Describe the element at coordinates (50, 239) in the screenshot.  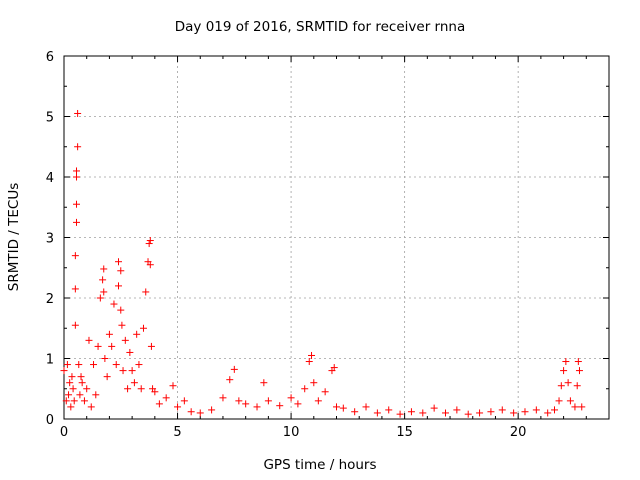
I see `y-tick-label: 3` at that location.